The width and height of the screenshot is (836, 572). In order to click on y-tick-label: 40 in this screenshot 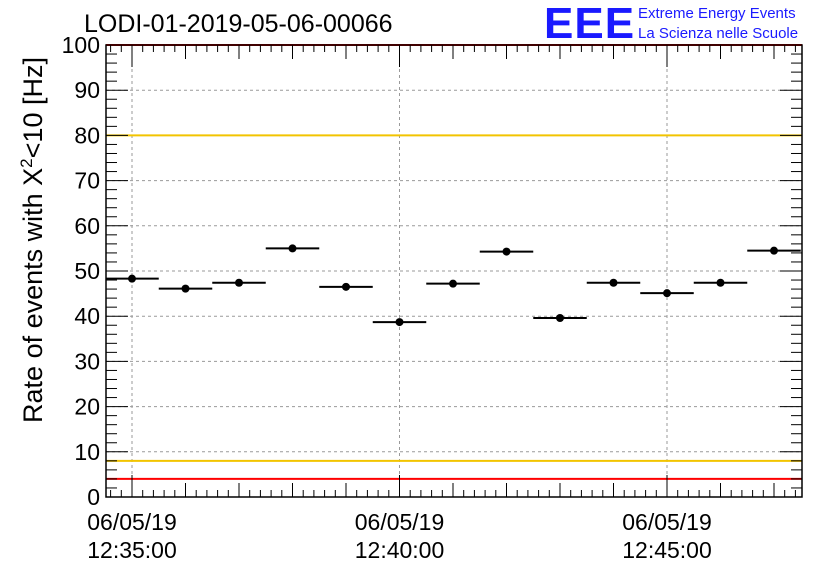, I will do `click(87, 316)`.